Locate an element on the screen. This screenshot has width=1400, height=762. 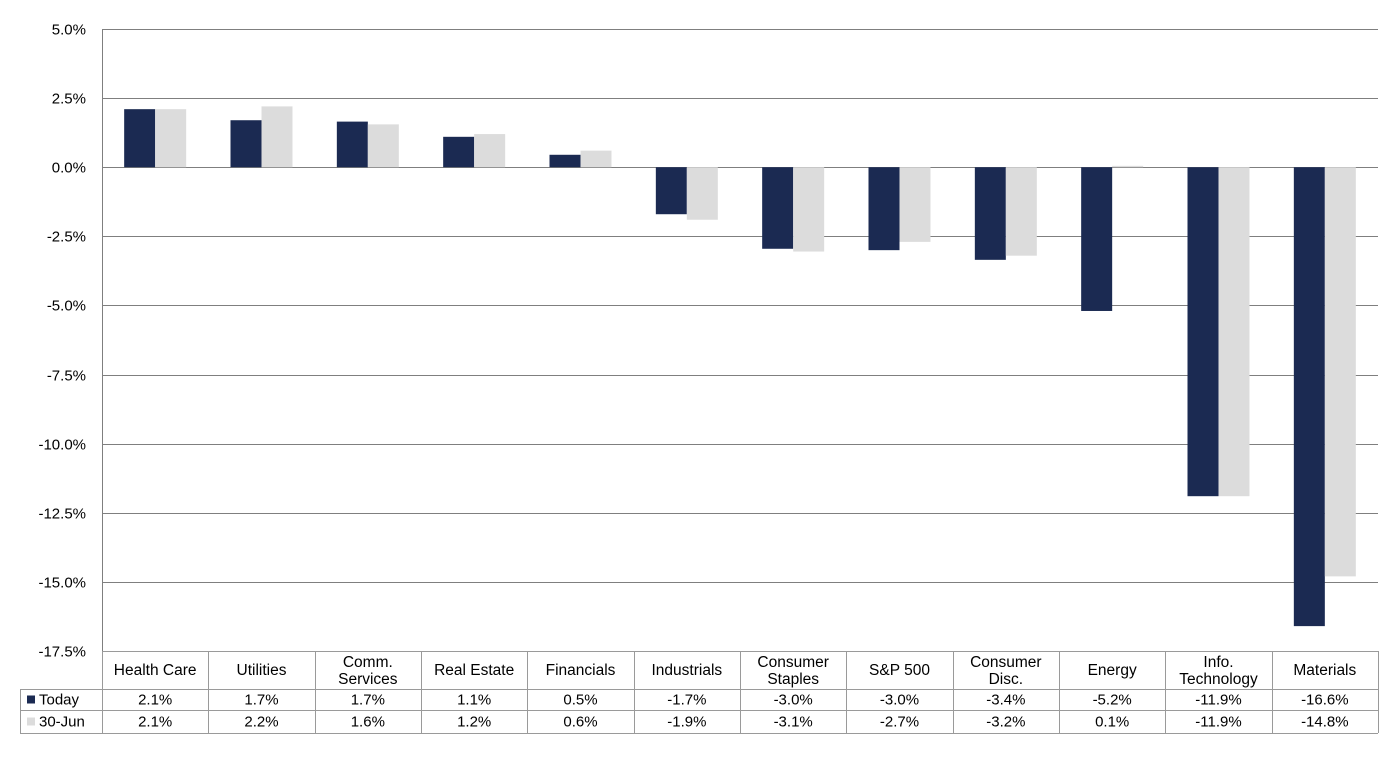
data-label: -3.4% is located at coordinates (1005, 700).